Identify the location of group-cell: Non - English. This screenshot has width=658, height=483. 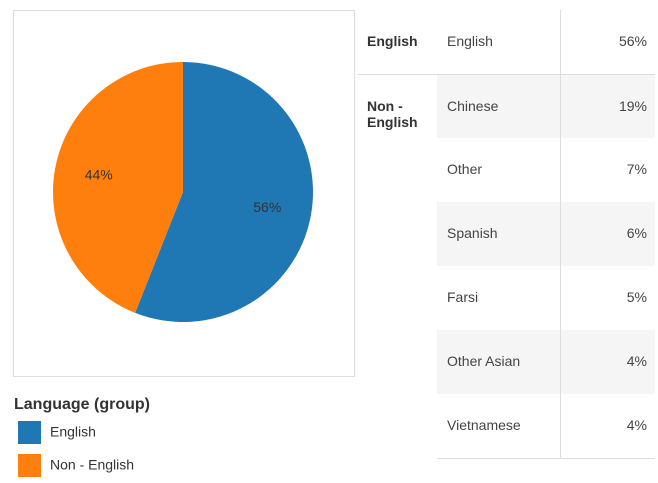
(392, 113).